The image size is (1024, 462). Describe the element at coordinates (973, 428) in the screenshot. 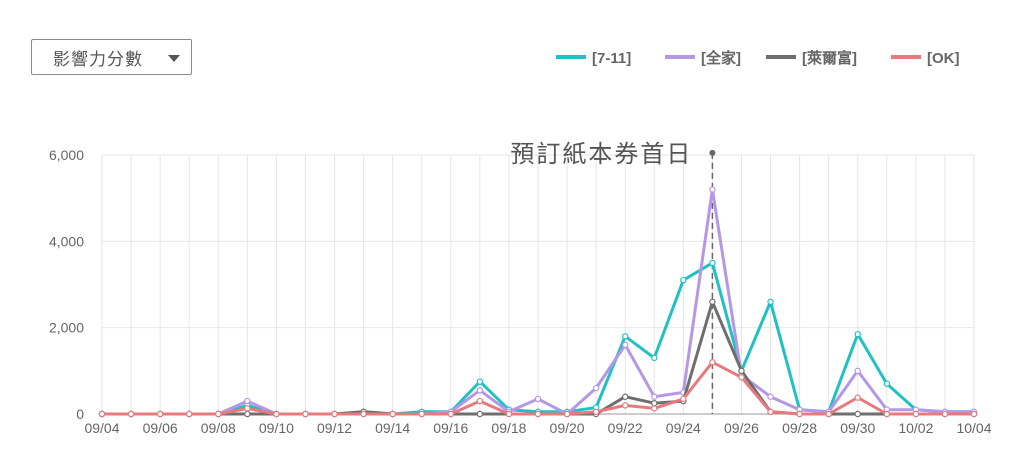

I see `x-tick-label: 10/04` at that location.